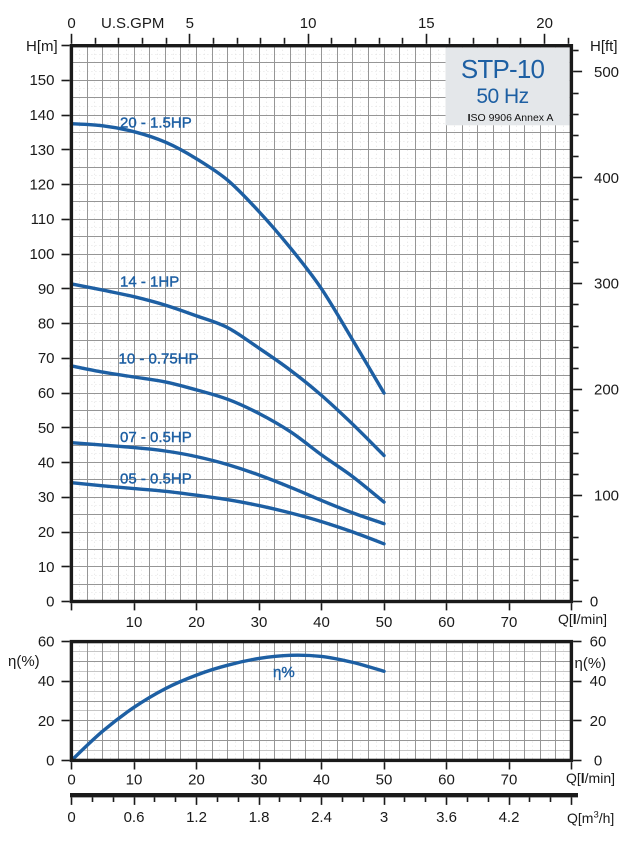 This screenshot has height=844, width=632. What do you see at coordinates (43, 219) in the screenshot?
I see `svg-text: 110` at bounding box center [43, 219].